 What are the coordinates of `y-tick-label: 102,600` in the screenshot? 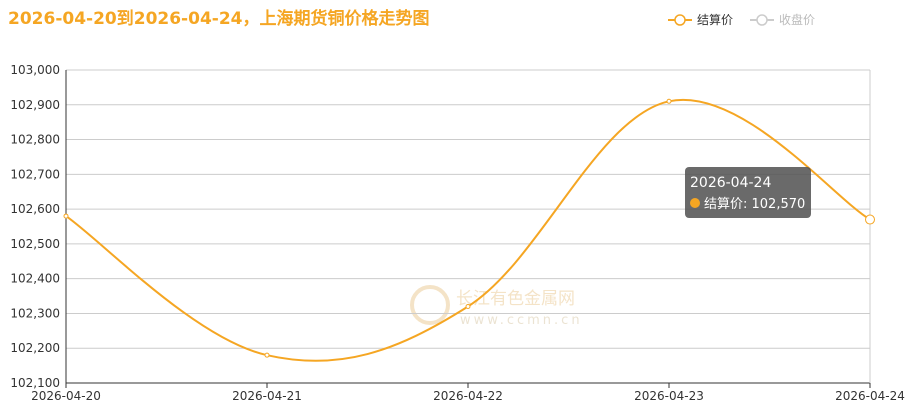 It's located at (35, 209).